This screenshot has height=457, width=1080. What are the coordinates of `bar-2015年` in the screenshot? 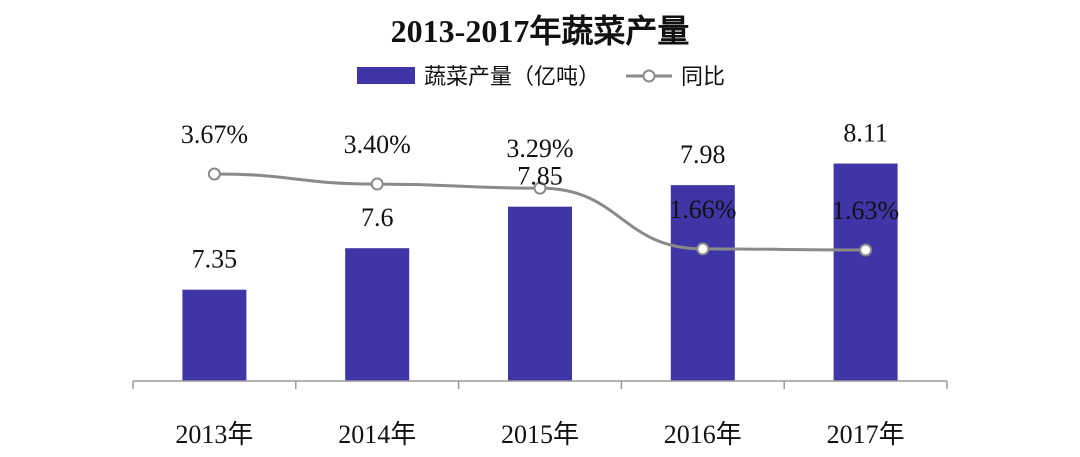 It's located at (540, 293).